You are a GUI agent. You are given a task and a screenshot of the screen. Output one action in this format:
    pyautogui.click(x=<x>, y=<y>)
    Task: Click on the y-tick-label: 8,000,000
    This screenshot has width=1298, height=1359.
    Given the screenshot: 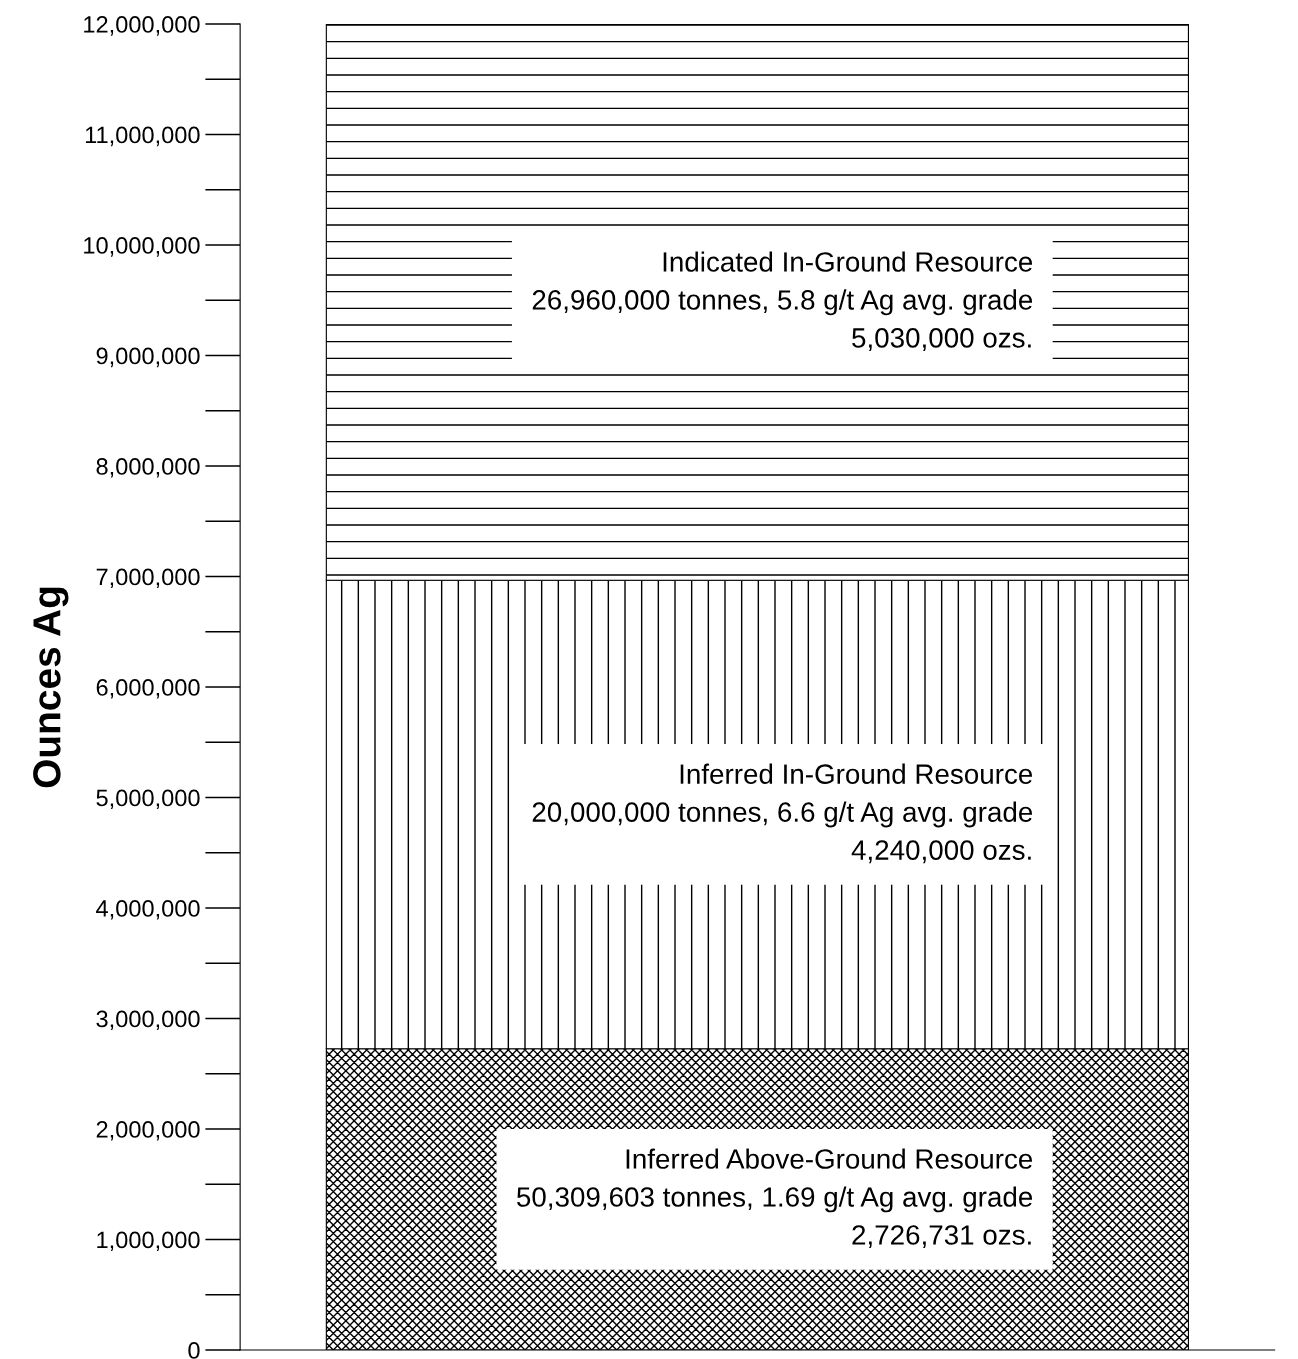 What is the action you would take?
    pyautogui.click(x=148, y=468)
    